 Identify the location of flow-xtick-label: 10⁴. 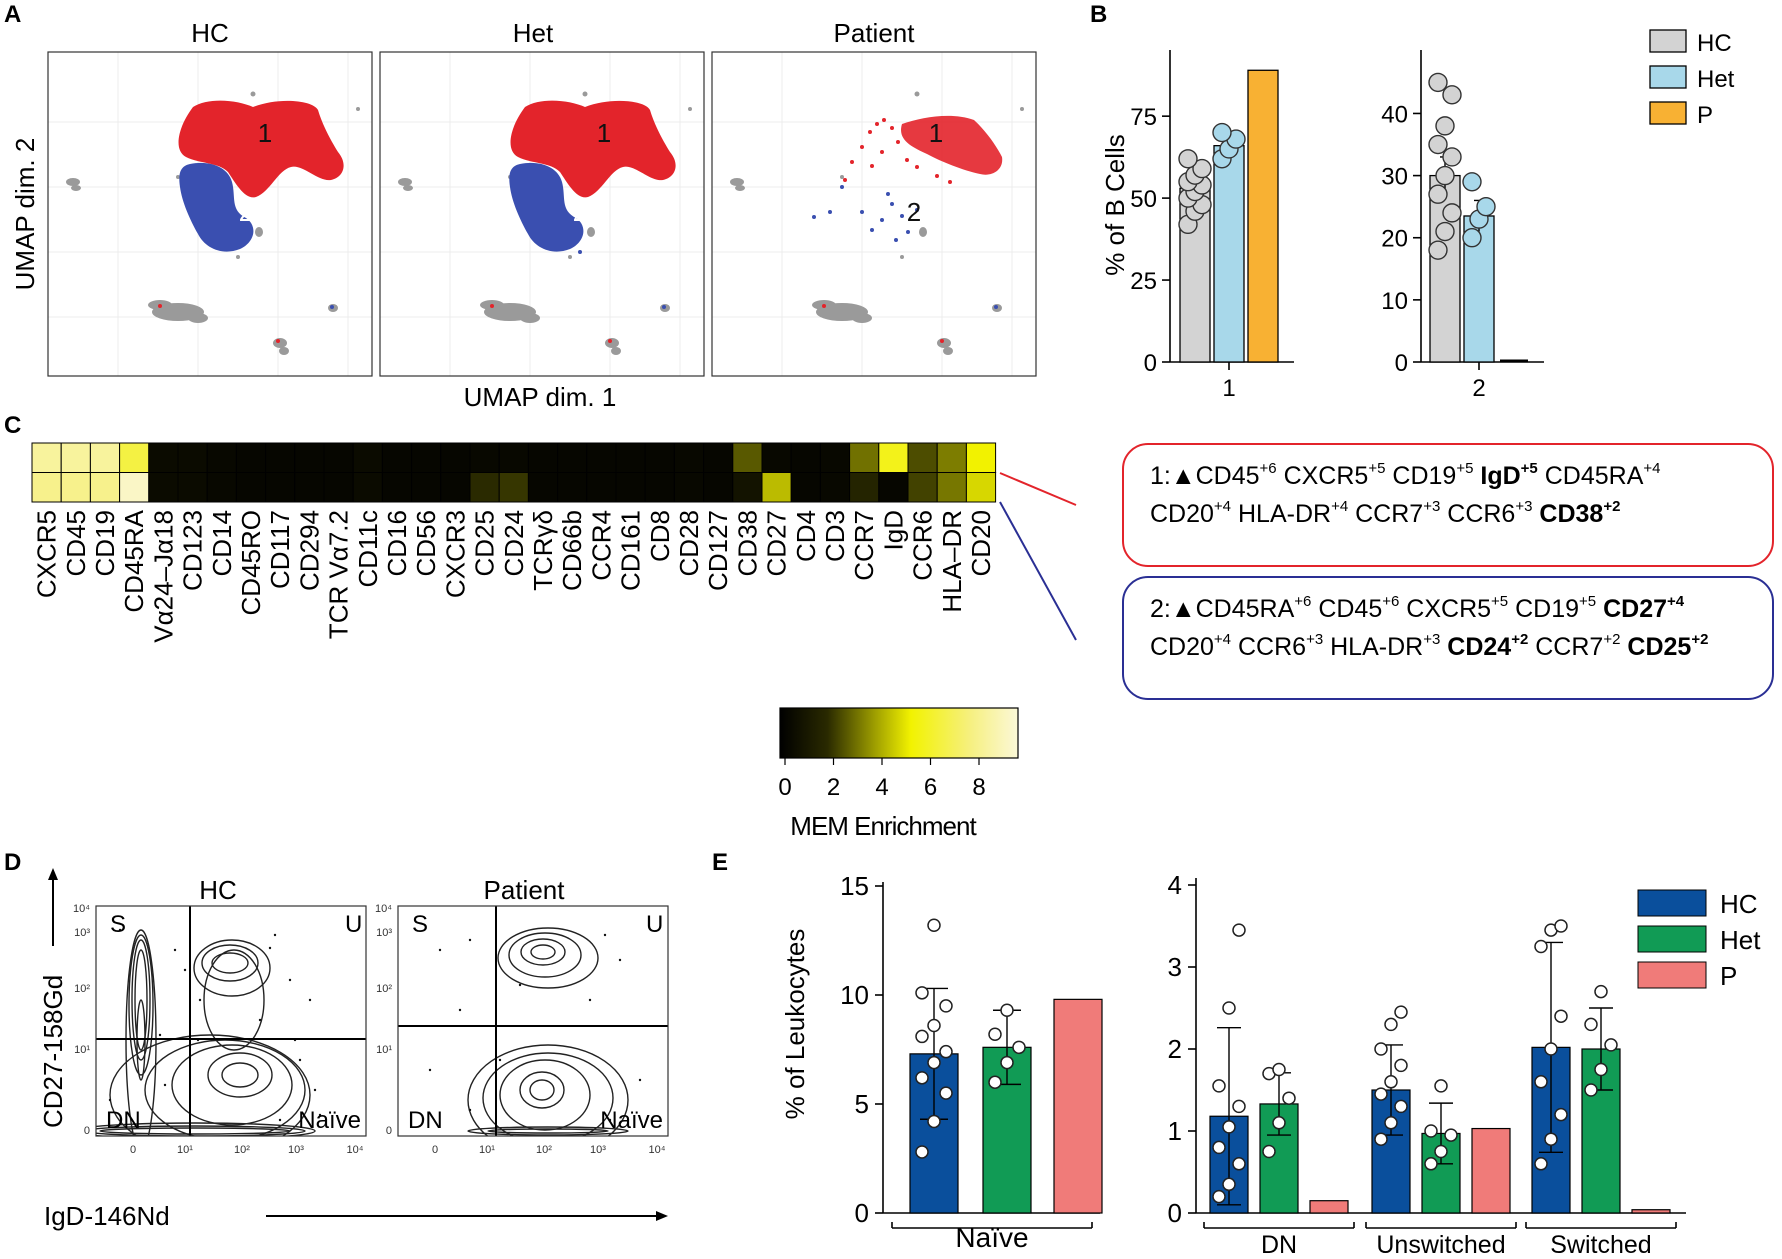
(355, 1150).